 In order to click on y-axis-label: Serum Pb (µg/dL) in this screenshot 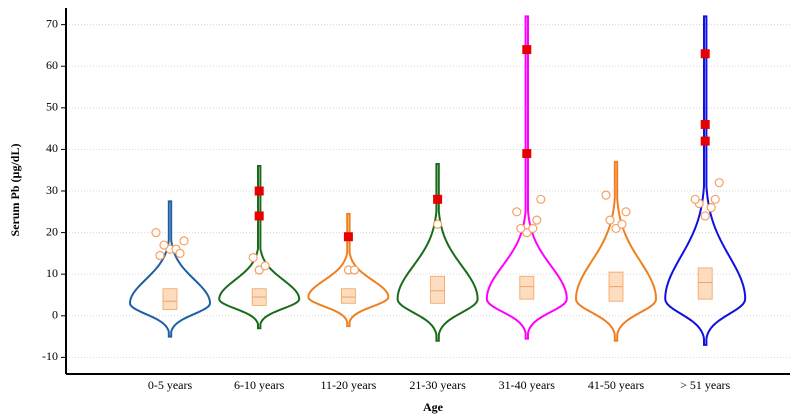, I will do `click(15, 190)`.